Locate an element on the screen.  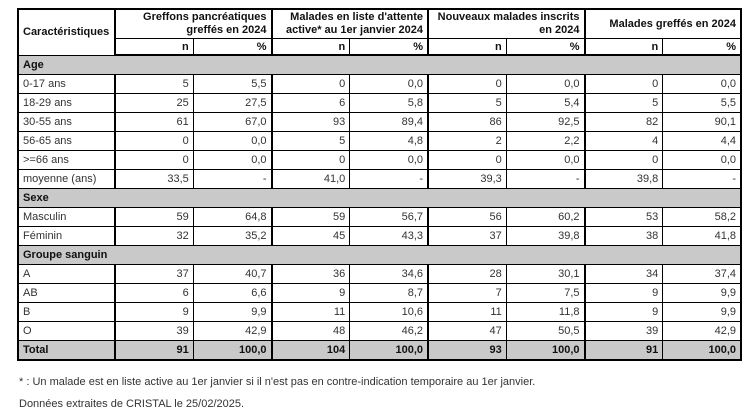
row-label: O is located at coordinates (66, 331).